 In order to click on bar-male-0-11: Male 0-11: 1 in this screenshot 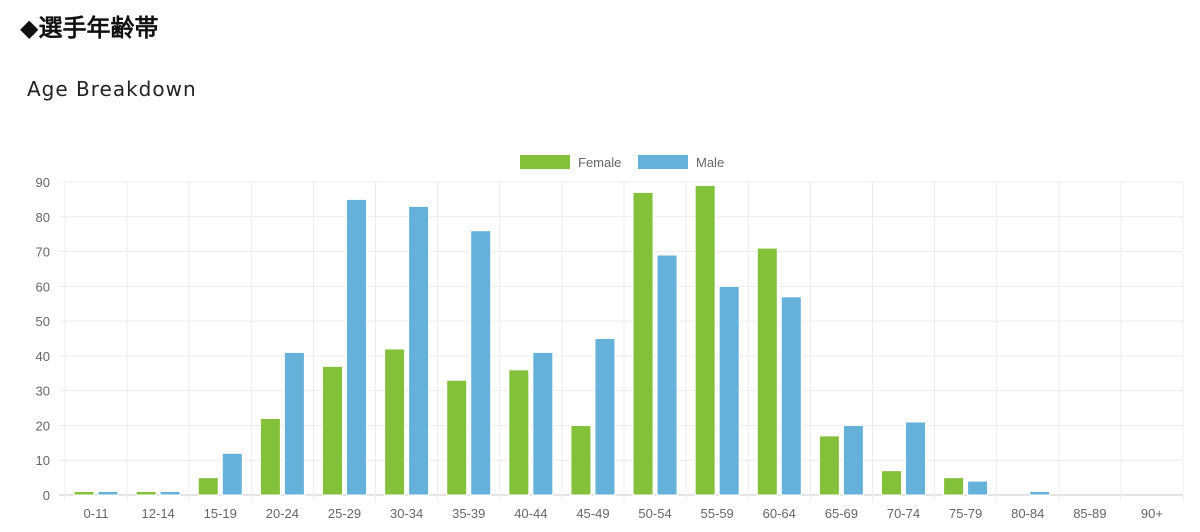, I will do `click(108, 493)`.